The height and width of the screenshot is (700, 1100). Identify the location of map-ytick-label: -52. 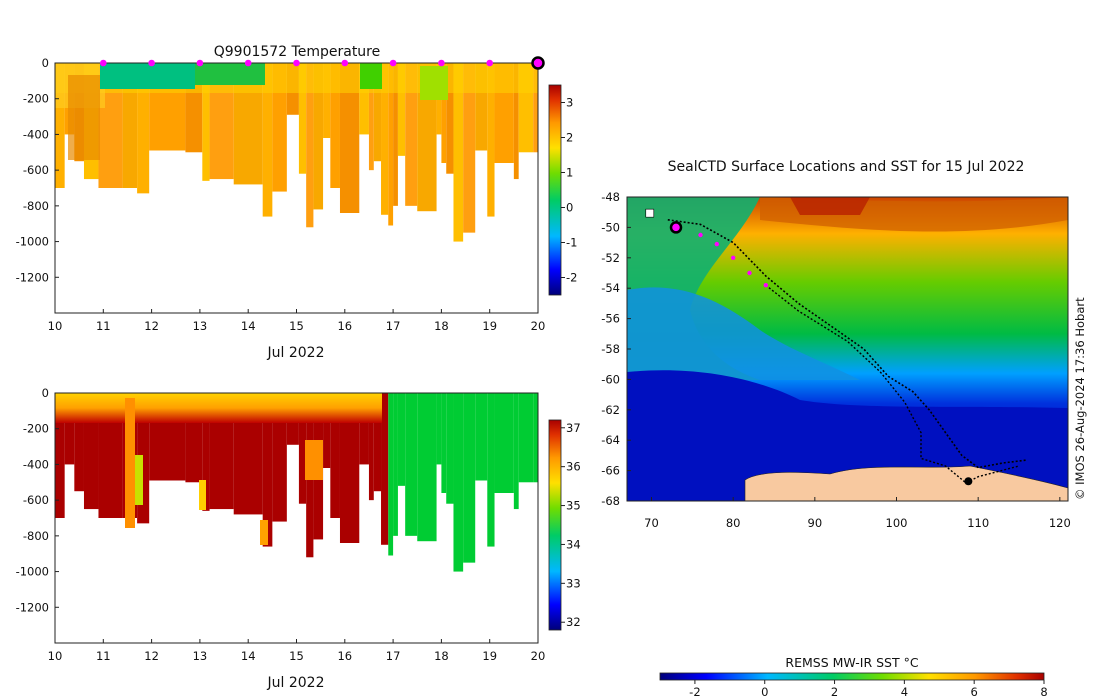
(610, 258).